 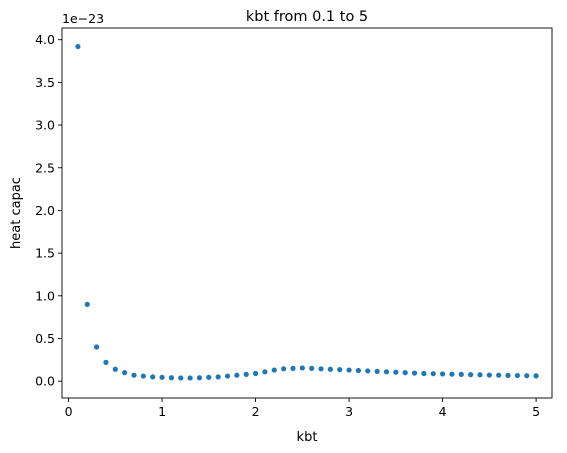 I want to click on chart-title: kbt from 0.1 to 5, so click(x=307, y=17).